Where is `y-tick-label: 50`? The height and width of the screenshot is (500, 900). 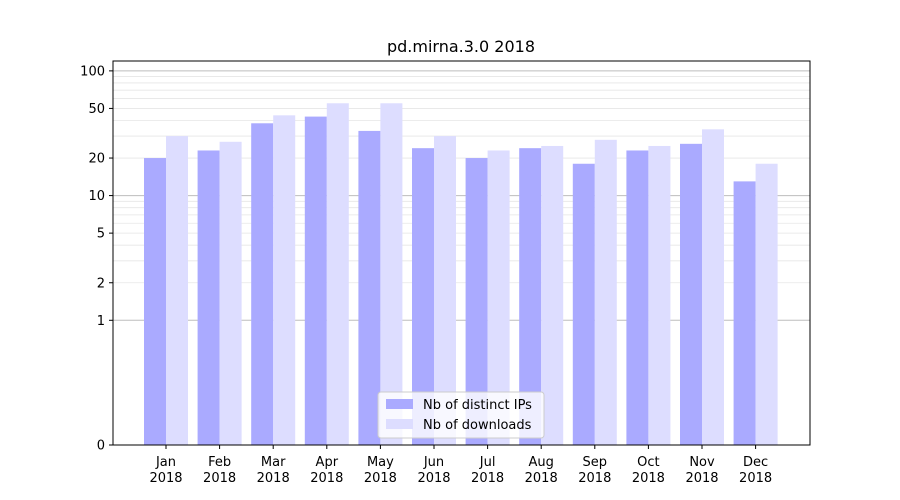 y-tick-label: 50 is located at coordinates (96, 109).